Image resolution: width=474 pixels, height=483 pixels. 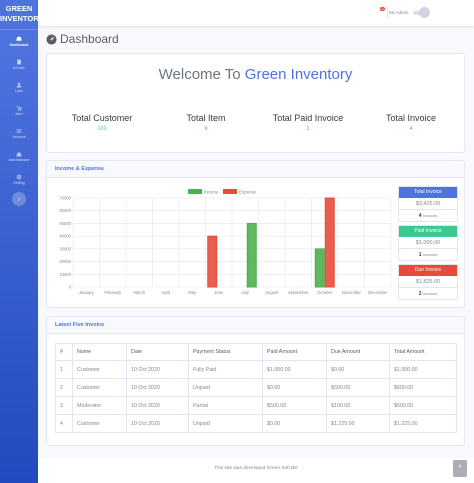 I want to click on sidebar-item-dashboard: Dashboard, so click(x=19, y=41).